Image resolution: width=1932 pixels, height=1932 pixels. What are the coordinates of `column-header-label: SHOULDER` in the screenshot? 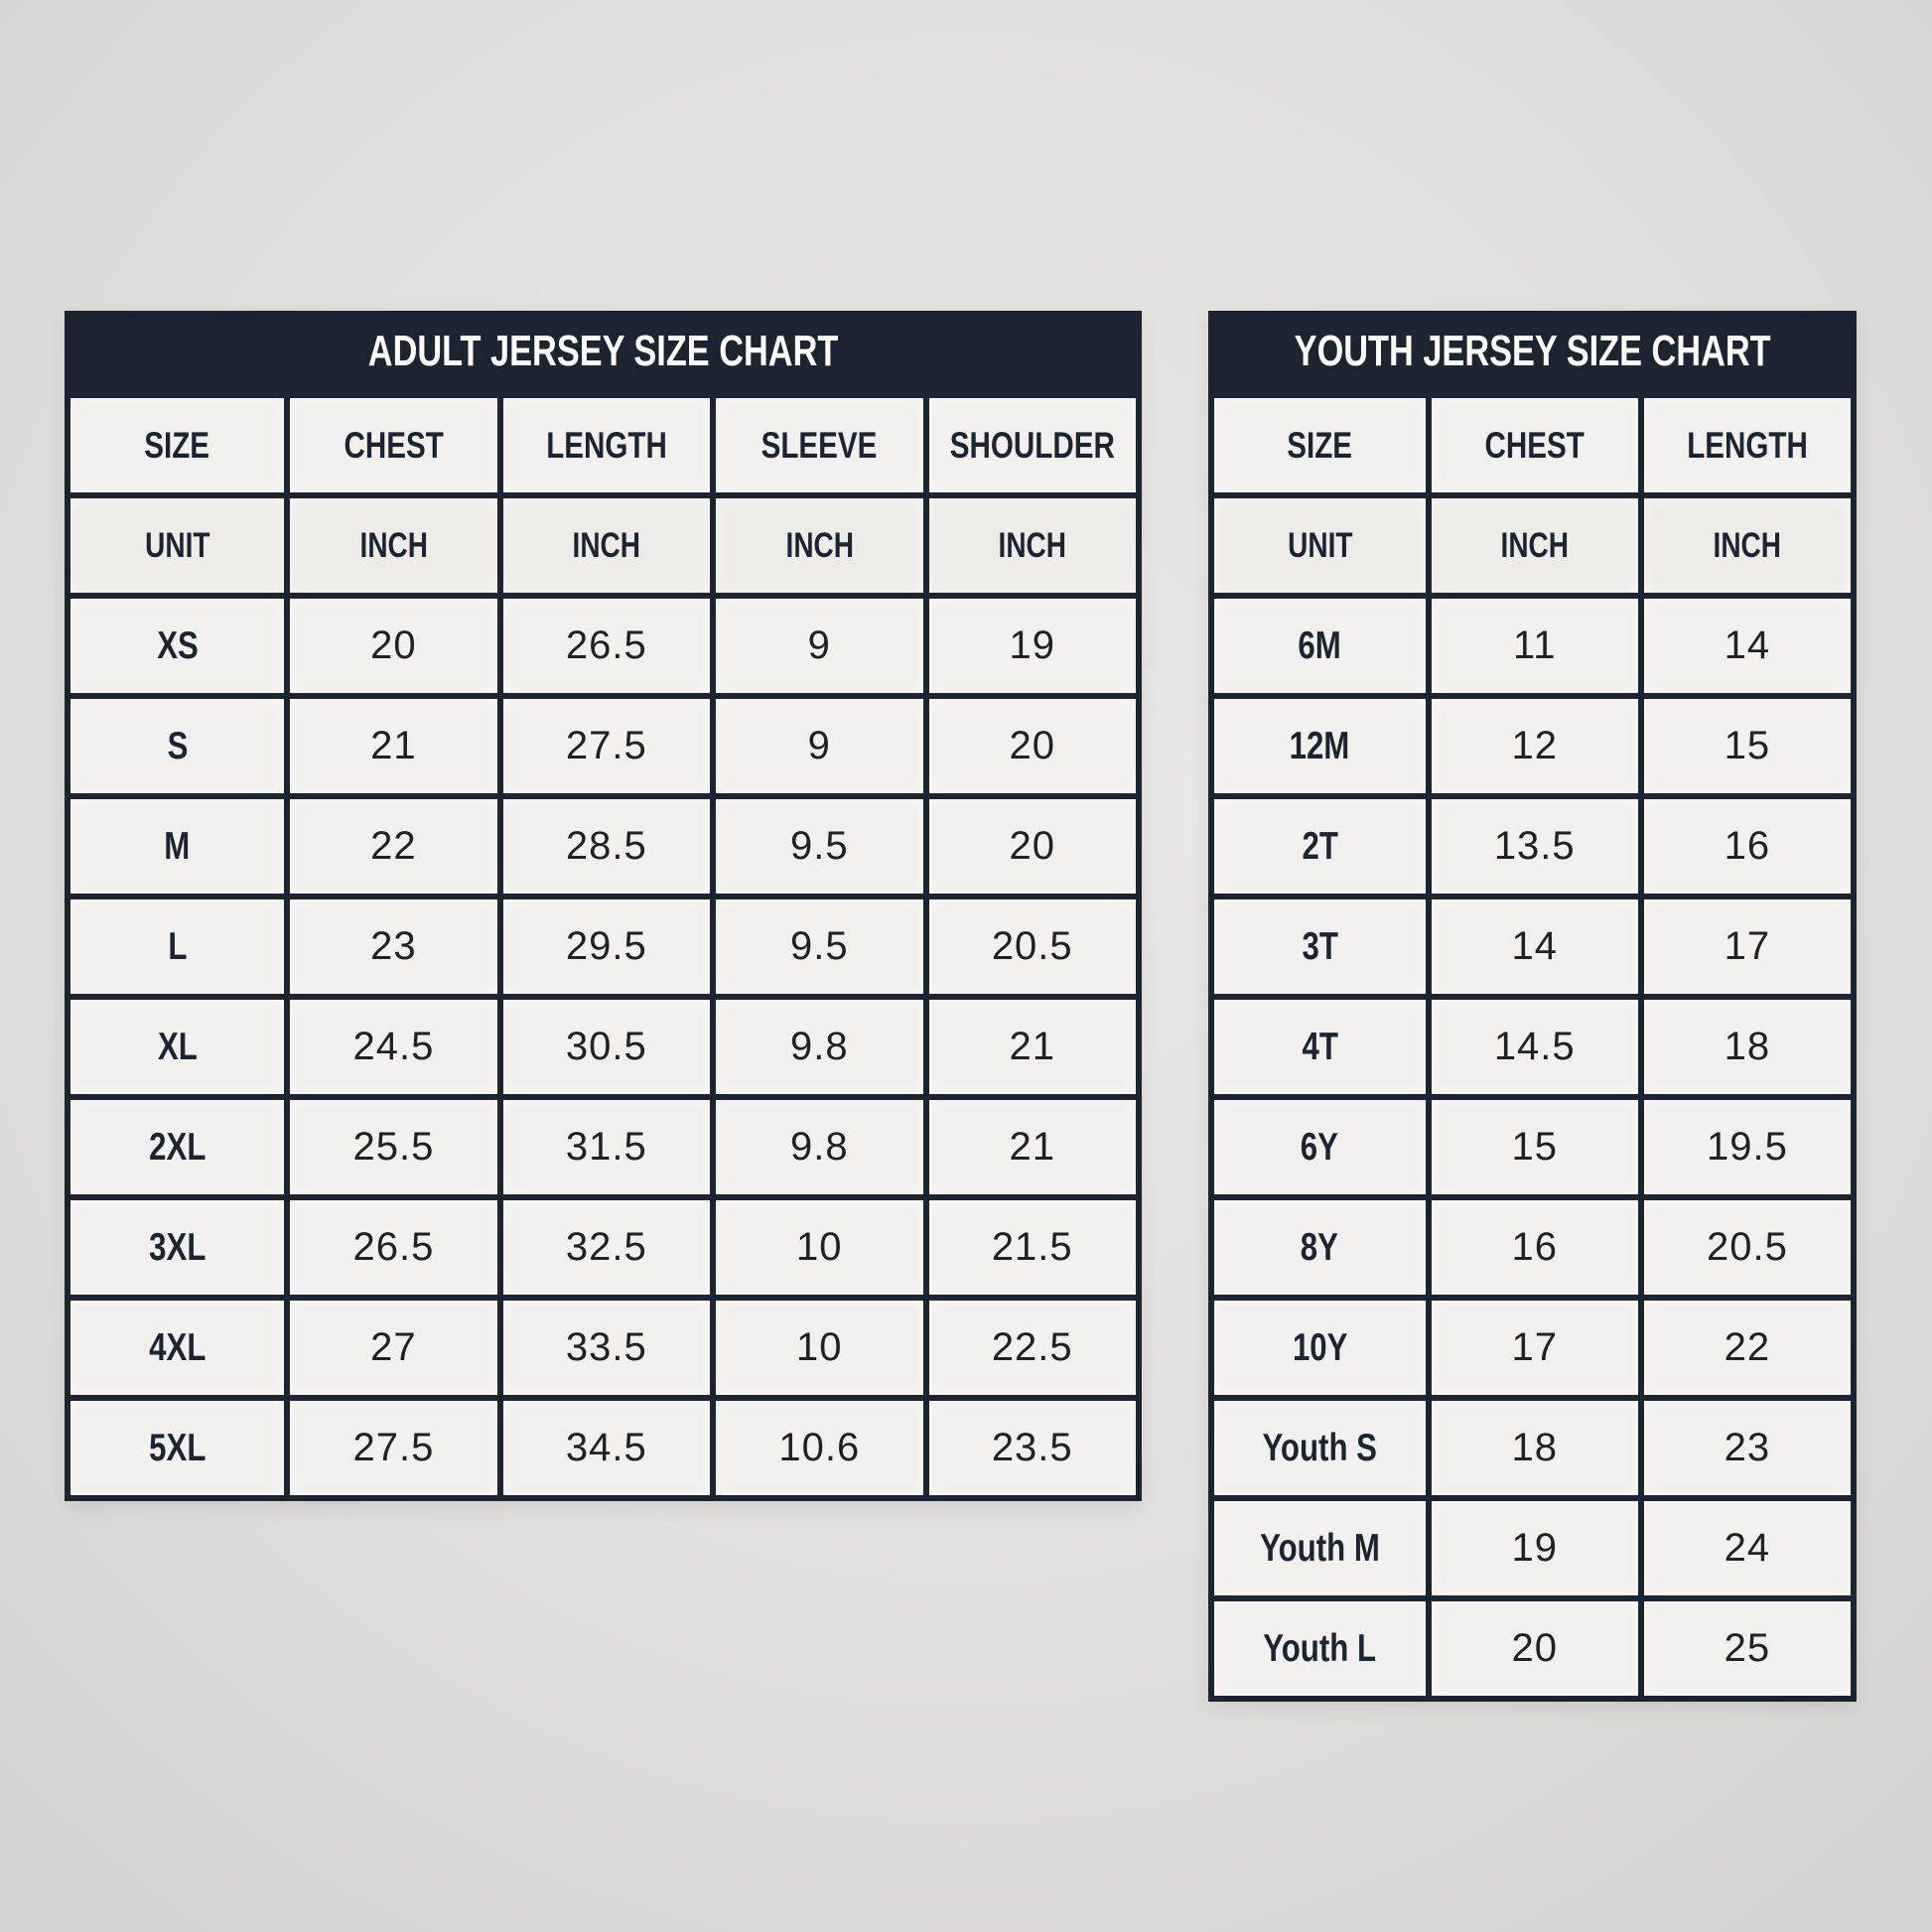 It's located at (1032, 445).